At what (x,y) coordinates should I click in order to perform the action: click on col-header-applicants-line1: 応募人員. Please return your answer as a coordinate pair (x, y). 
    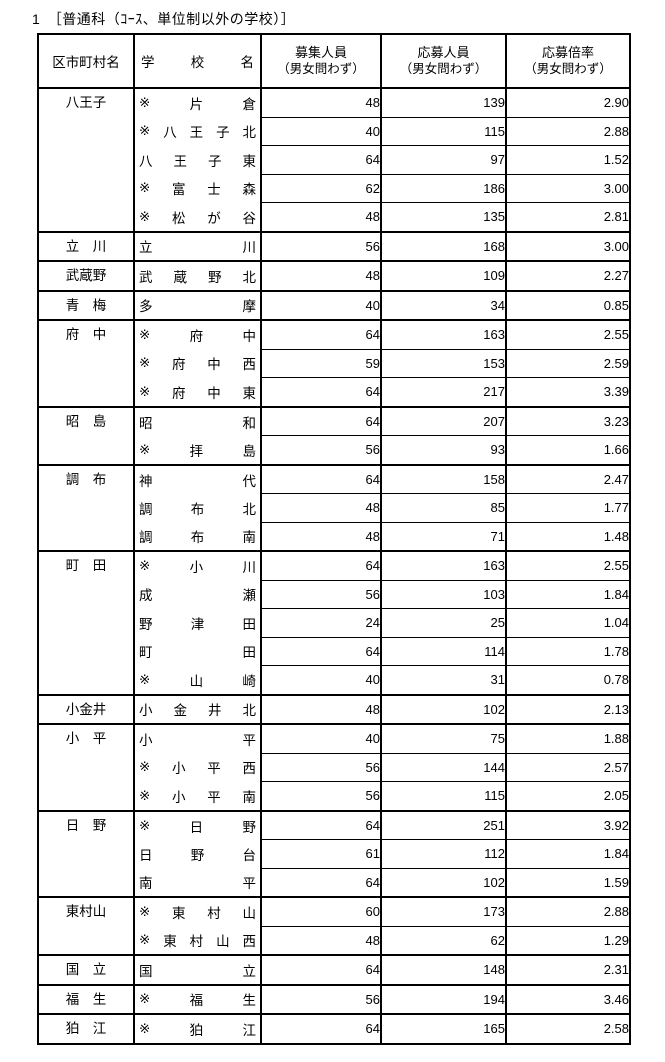
    Looking at the image, I should click on (443, 52).